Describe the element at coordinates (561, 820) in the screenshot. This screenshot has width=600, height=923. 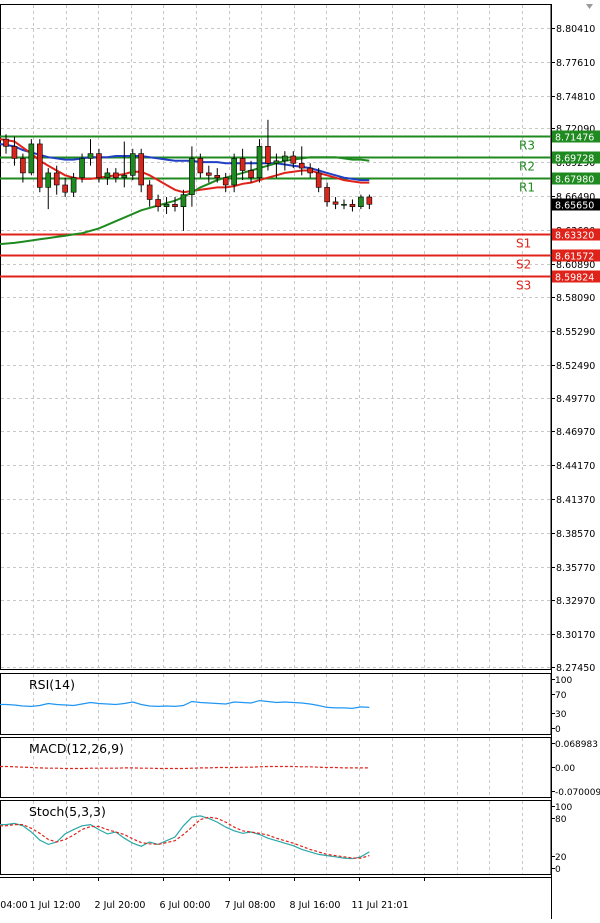
I see `indicator-tick-label: 80` at that location.